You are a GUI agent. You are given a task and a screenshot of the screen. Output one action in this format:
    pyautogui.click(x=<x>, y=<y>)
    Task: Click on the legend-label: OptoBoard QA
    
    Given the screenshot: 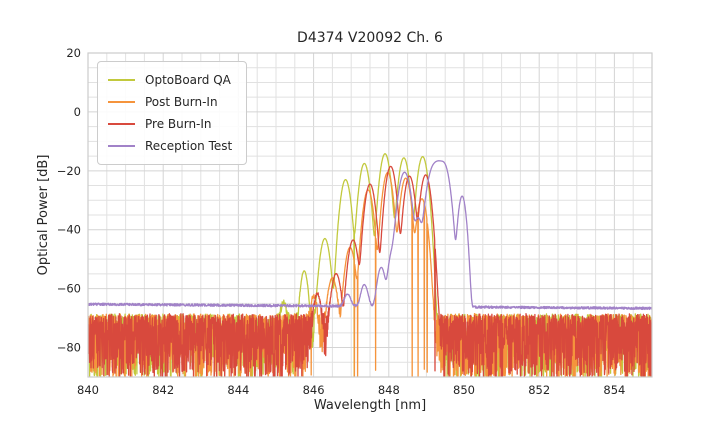 What is the action you would take?
    pyautogui.click(x=188, y=80)
    